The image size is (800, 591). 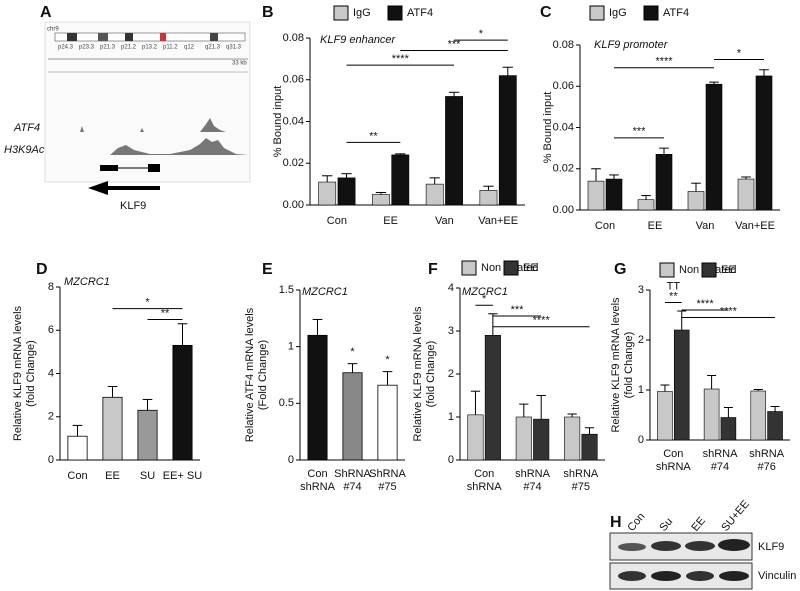 I want to click on y-tick-label: 4, so click(x=451, y=288).